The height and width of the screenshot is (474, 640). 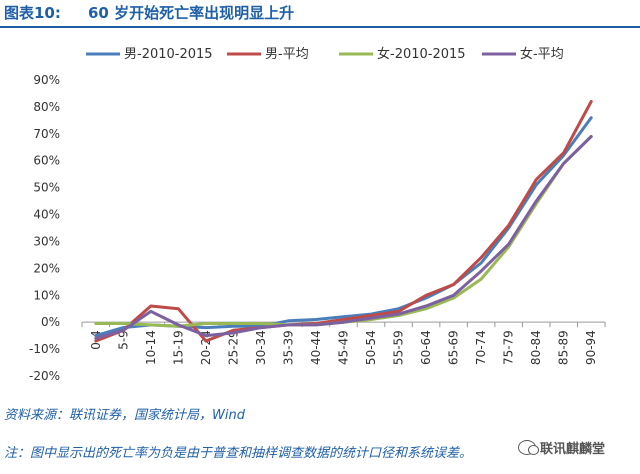 What do you see at coordinates (528, 447) in the screenshot?
I see `wechat-icon` at bounding box center [528, 447].